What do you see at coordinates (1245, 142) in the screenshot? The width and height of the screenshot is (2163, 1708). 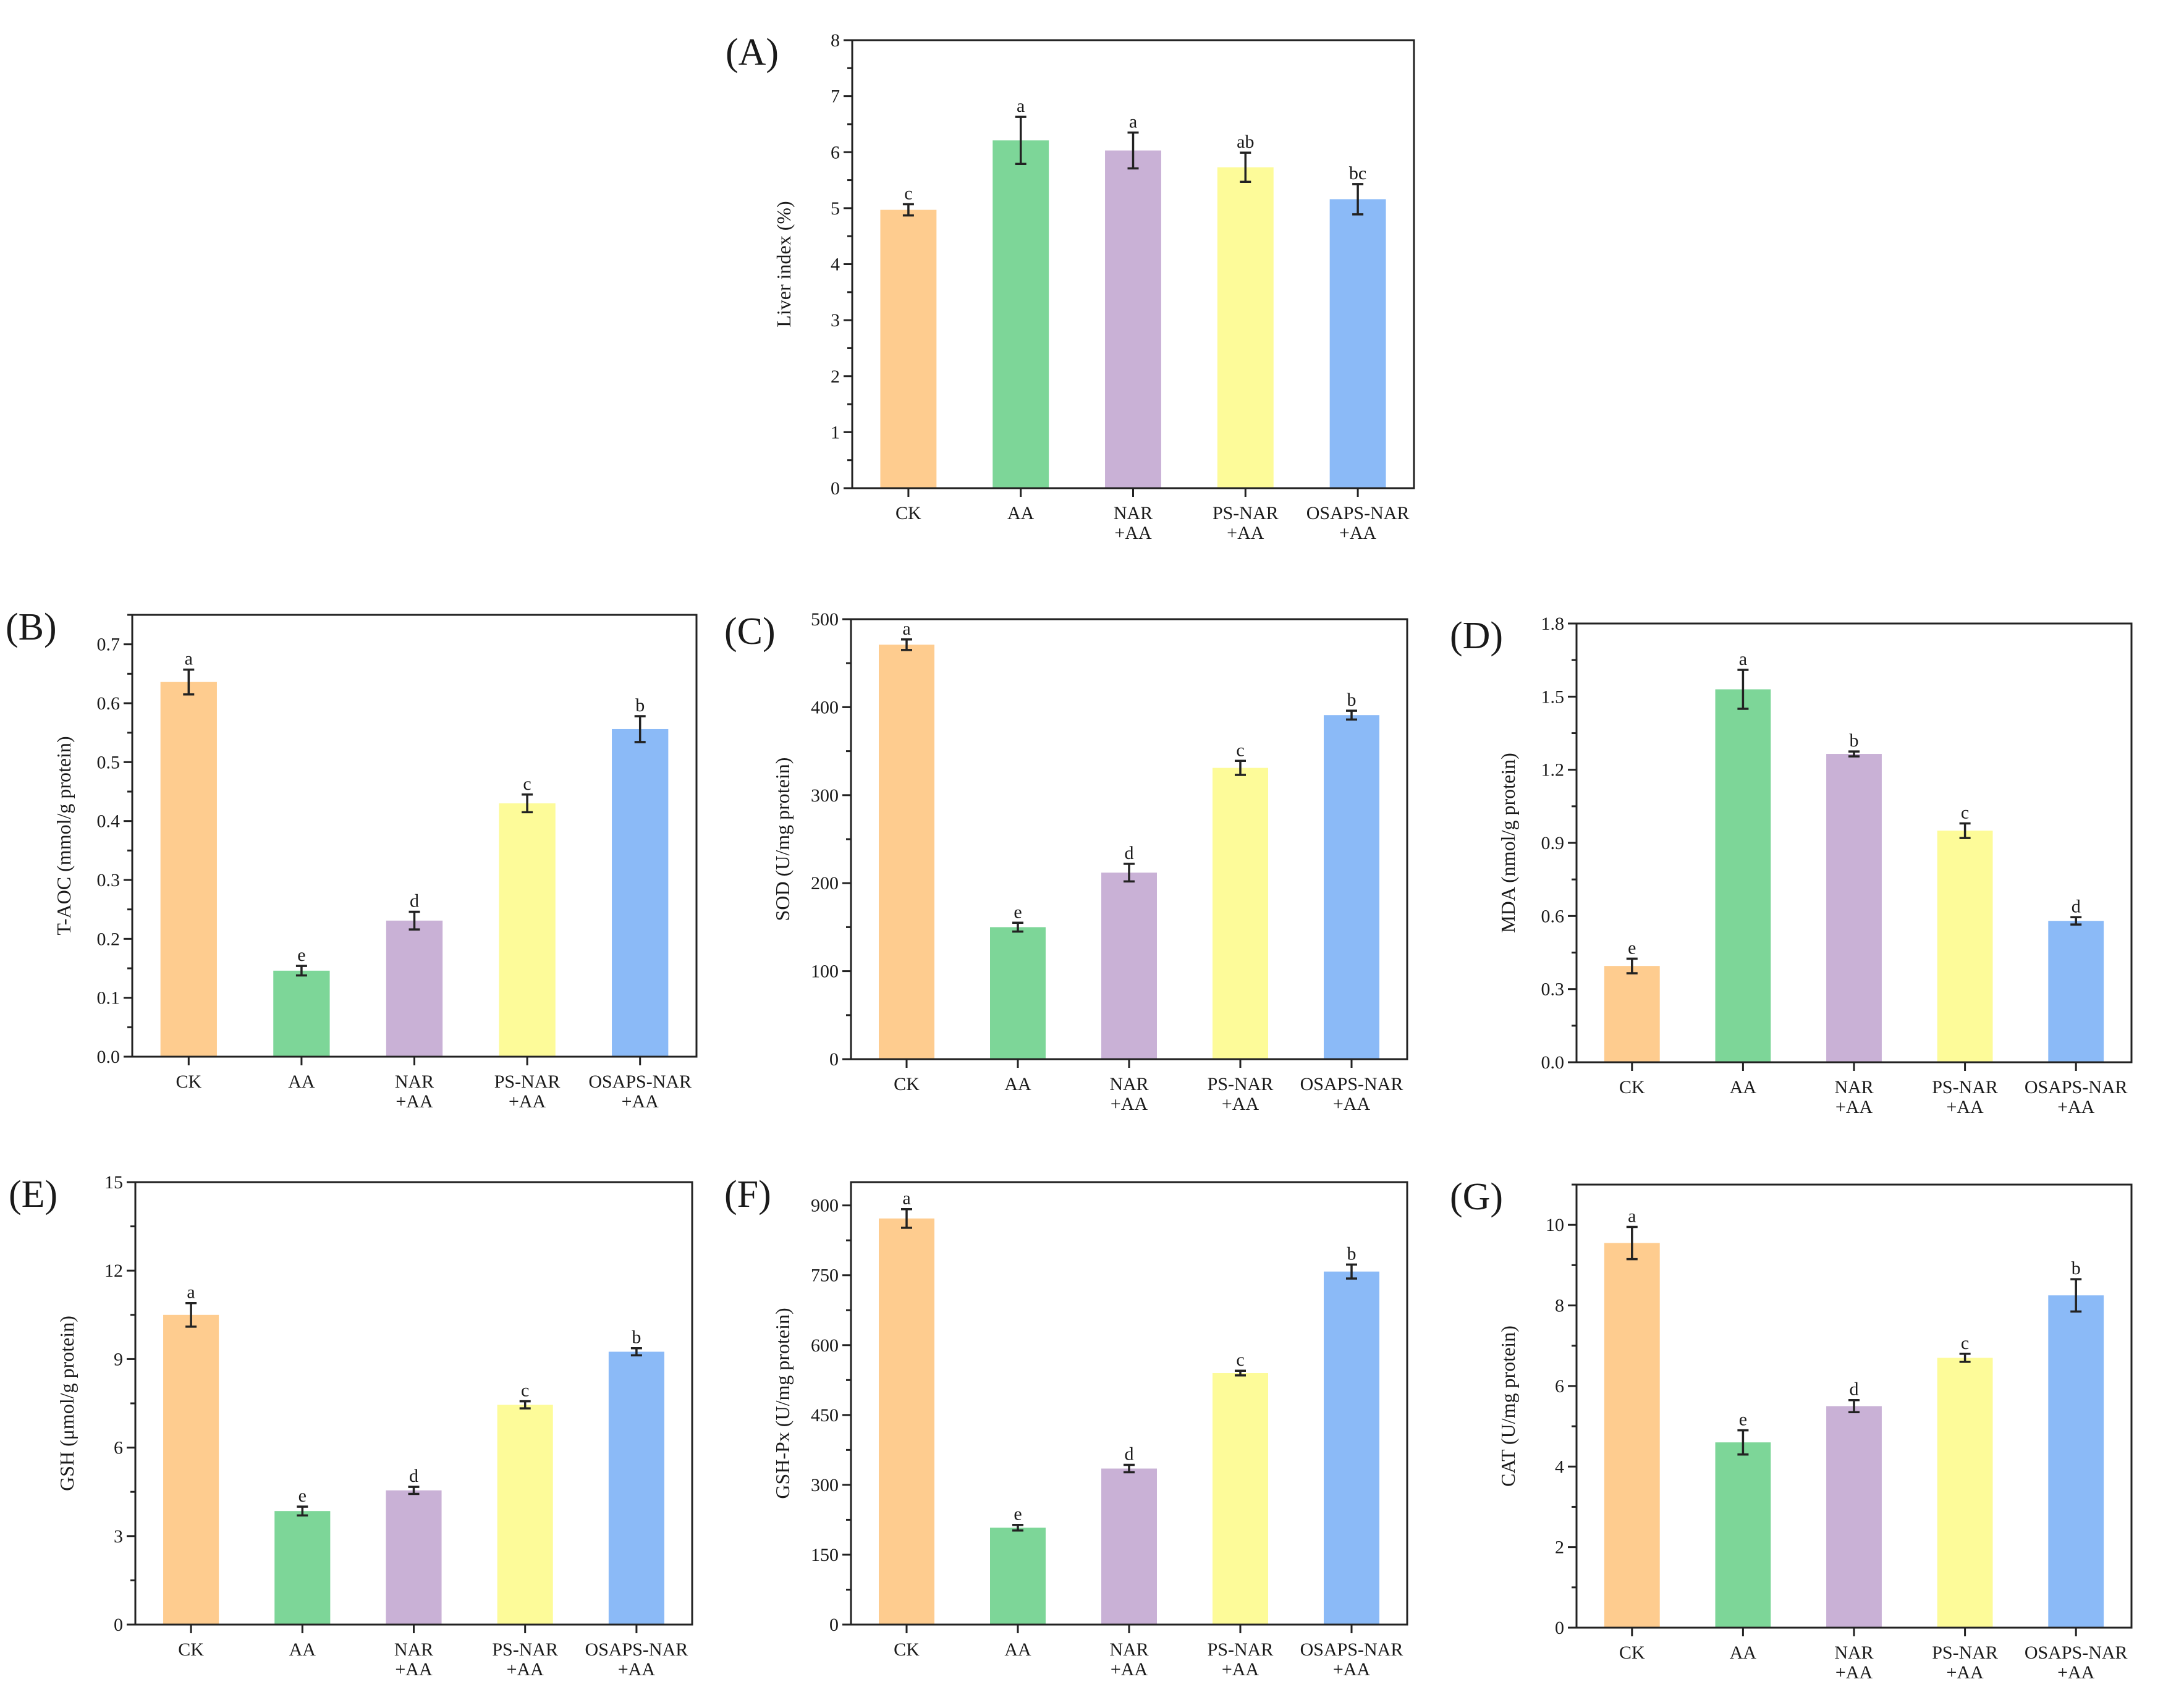 I see `significance-letter: ab` at bounding box center [1245, 142].